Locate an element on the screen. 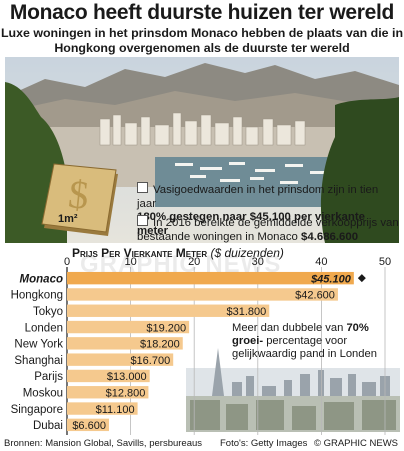 This screenshot has height=451, width=404. value-label: $31.800 is located at coordinates (246, 312).